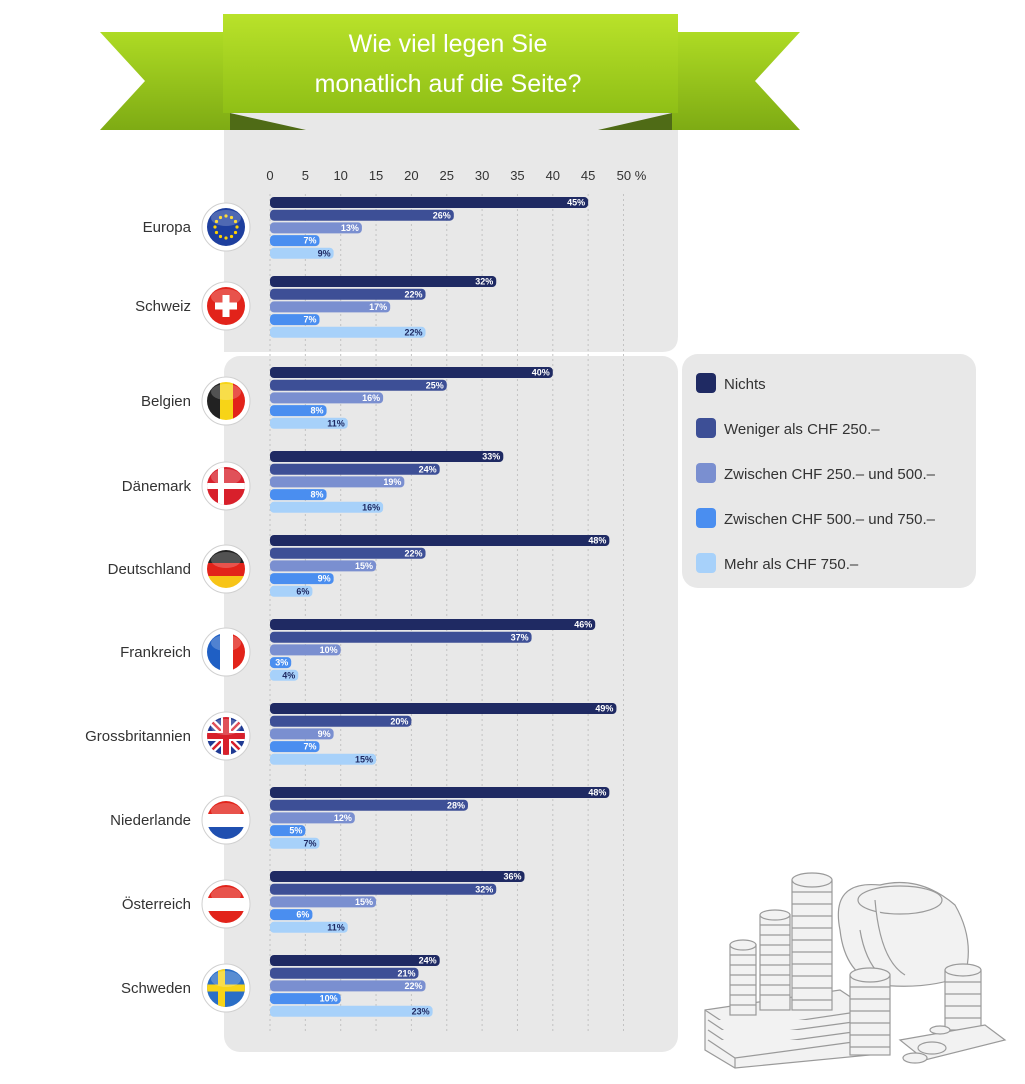 The height and width of the screenshot is (1084, 1025). What do you see at coordinates (588, 175) in the screenshot?
I see `x-tick-label: 45` at bounding box center [588, 175].